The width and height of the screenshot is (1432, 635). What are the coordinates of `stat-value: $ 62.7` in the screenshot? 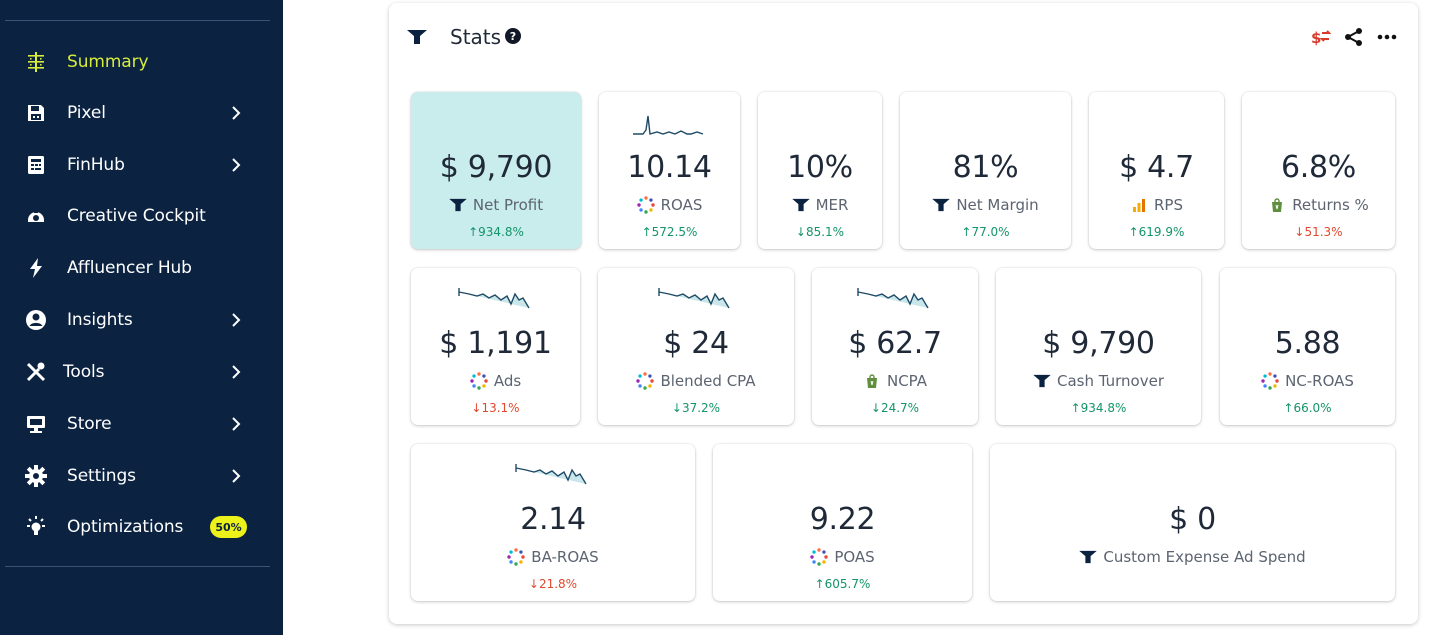 It's located at (895, 343).